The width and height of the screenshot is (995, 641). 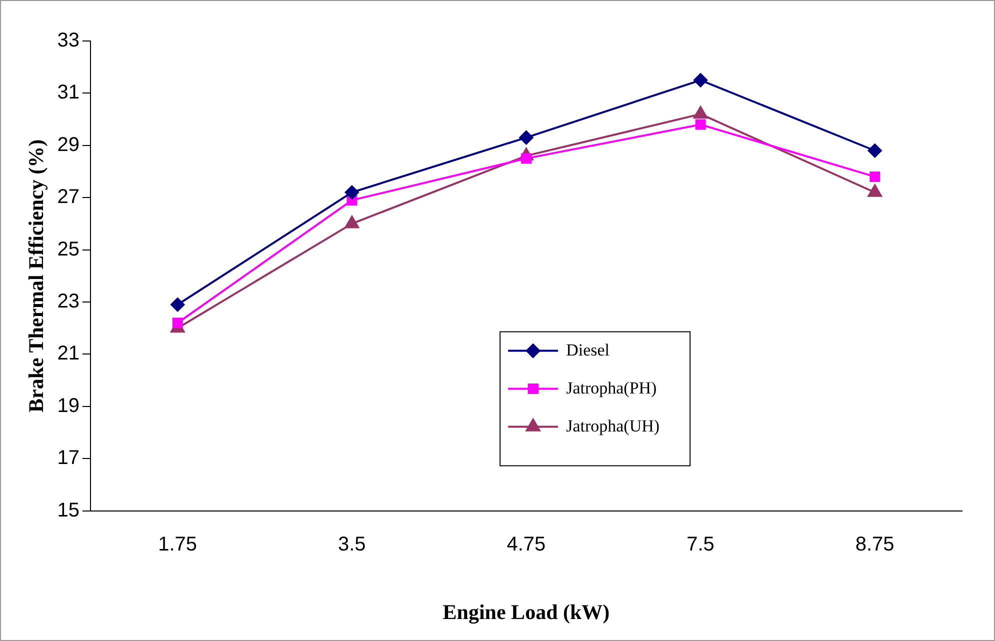 I want to click on y-axis-title: Brake Thermal Efficiency (%), so click(x=36, y=275).